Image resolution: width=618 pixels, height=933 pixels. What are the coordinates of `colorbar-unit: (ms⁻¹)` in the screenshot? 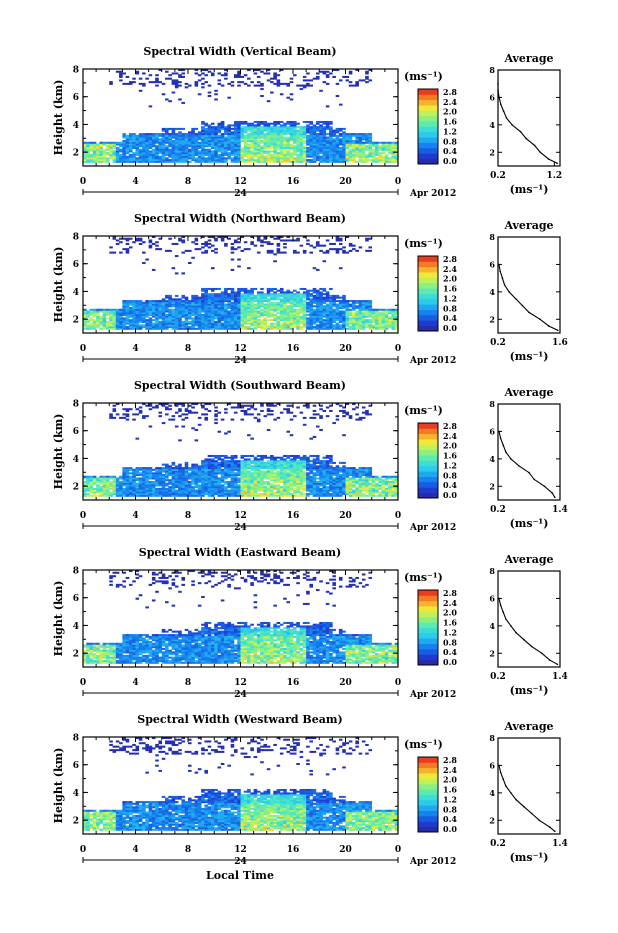 It's located at (423, 76).